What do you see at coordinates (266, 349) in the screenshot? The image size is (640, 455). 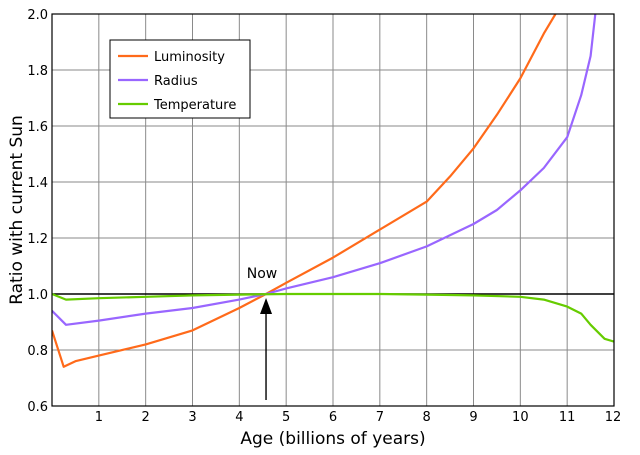 I see `now-arrow` at bounding box center [266, 349].